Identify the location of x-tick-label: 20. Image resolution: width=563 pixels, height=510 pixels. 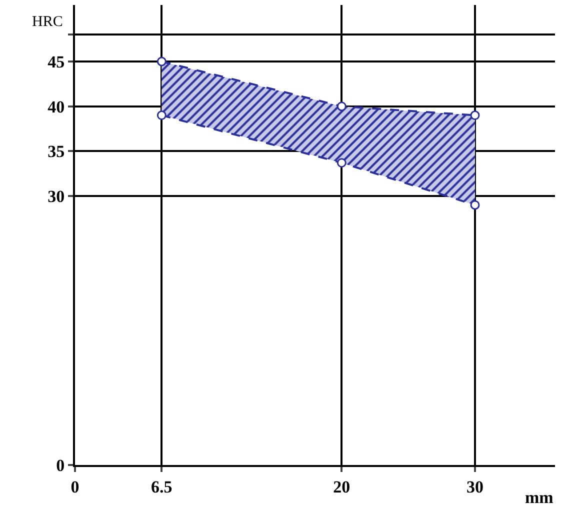
(341, 486).